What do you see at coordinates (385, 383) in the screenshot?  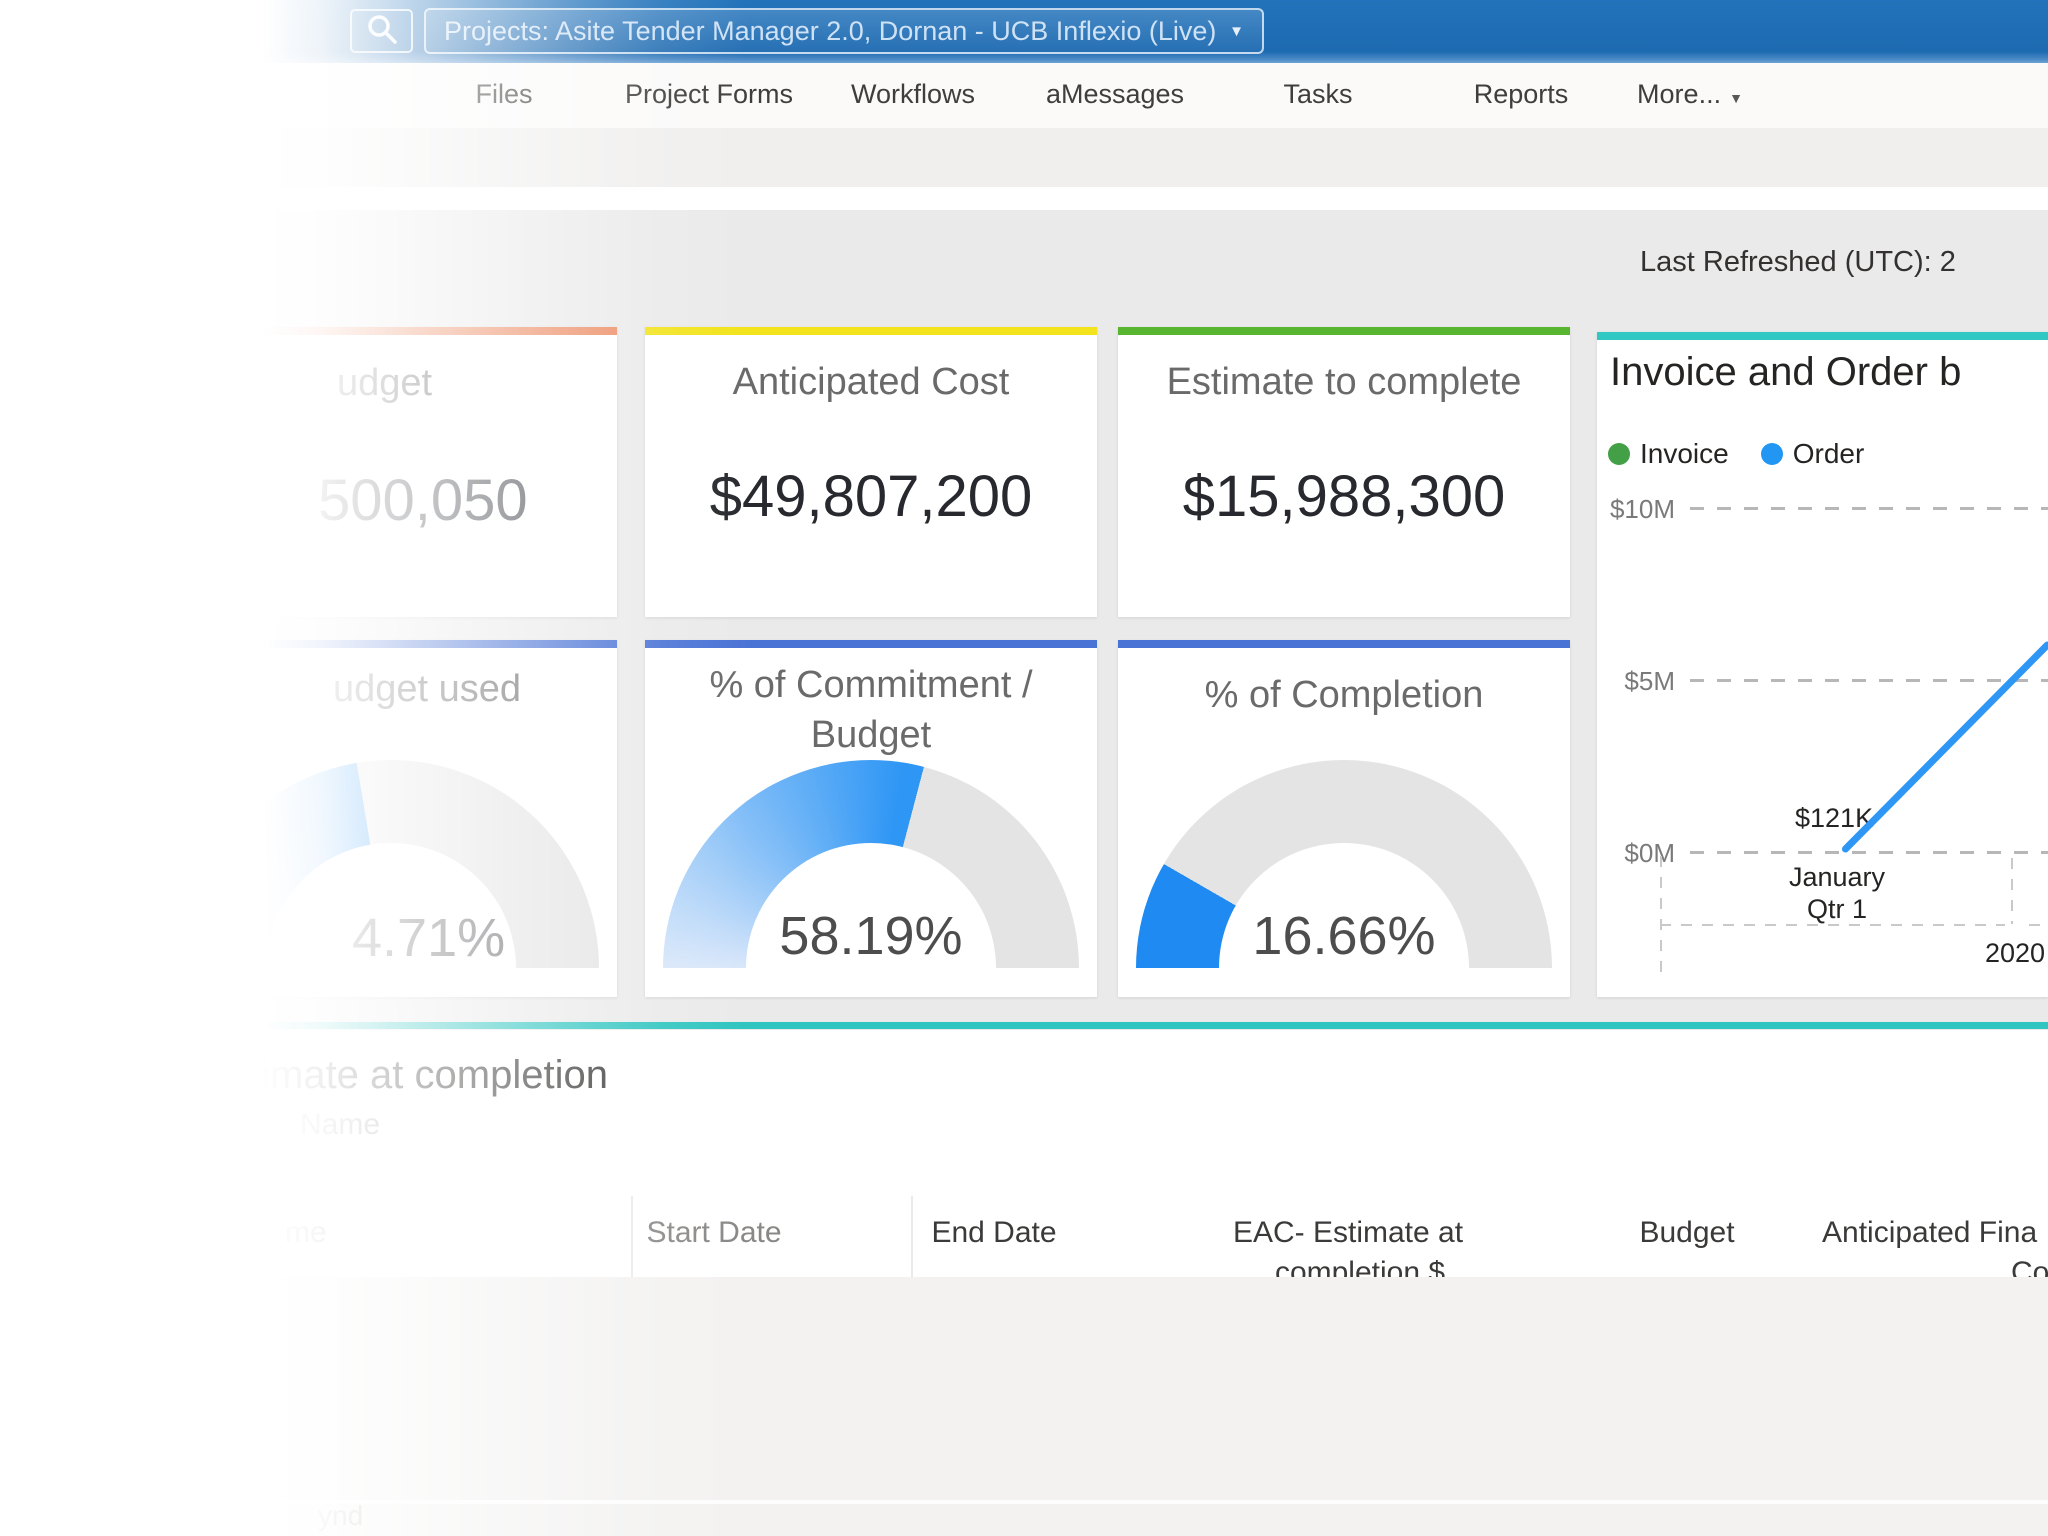 I see `kpi-budget-title: udget` at bounding box center [385, 383].